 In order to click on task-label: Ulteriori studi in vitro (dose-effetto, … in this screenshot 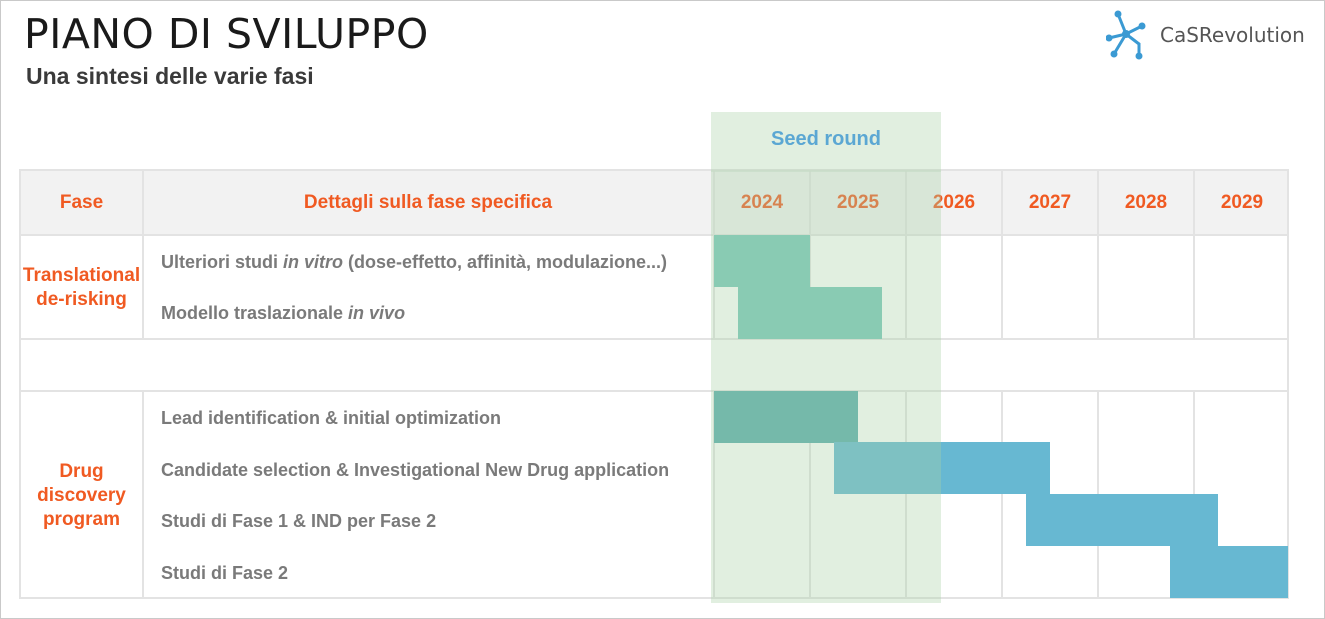, I will do `click(414, 262)`.